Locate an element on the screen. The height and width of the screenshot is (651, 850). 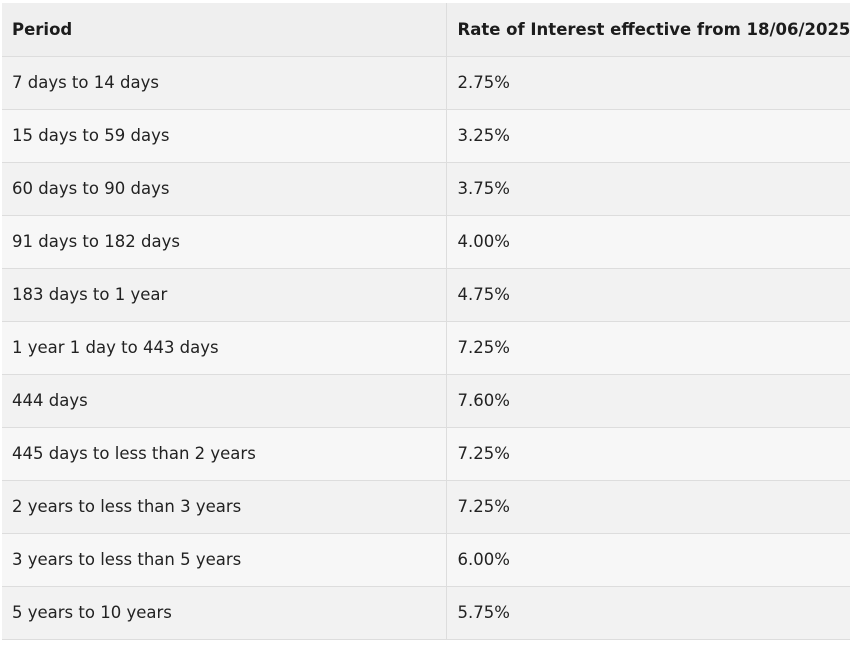
table-row: 15 days to 59 days 3.25% is located at coordinates (426, 136).